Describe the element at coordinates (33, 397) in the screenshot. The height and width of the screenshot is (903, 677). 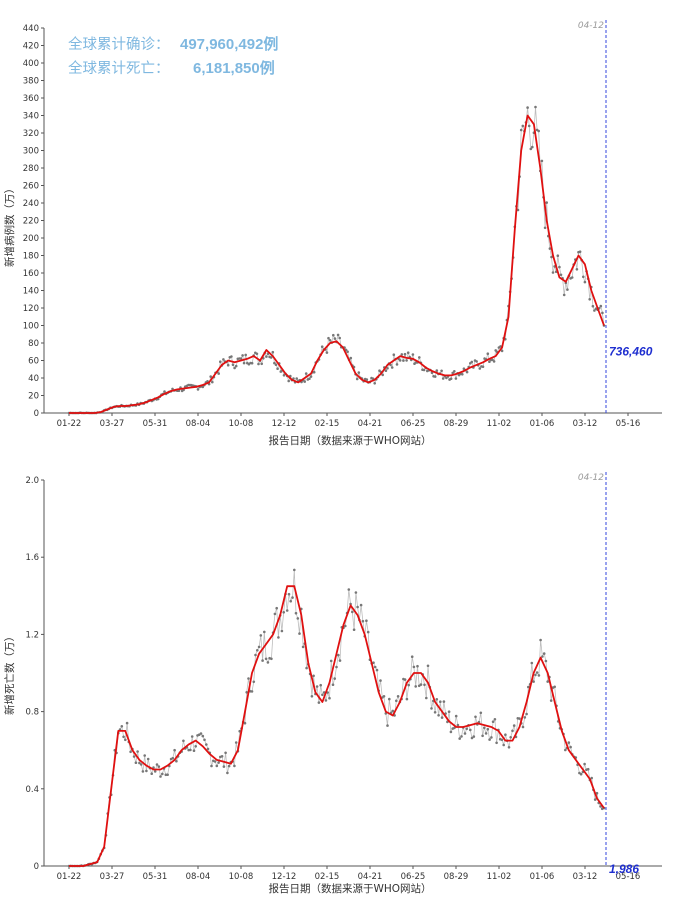
I see `confirmed-y-tick-label: 20` at that location.